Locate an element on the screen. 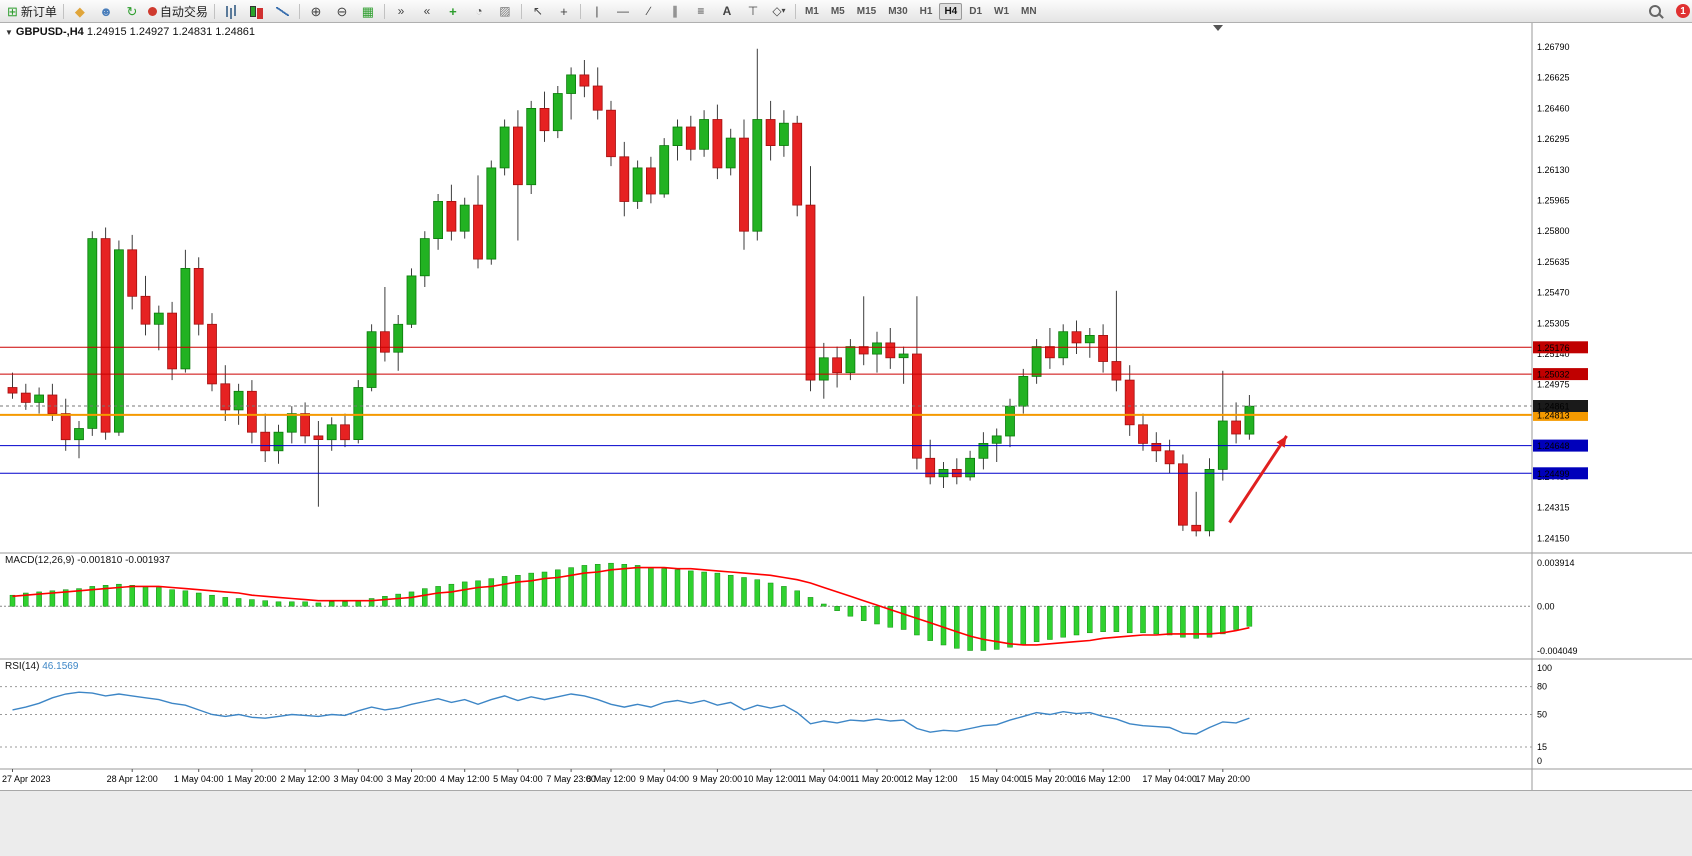 This screenshot has height=856, width=1692. chart-shift-button: « is located at coordinates (427, 11).